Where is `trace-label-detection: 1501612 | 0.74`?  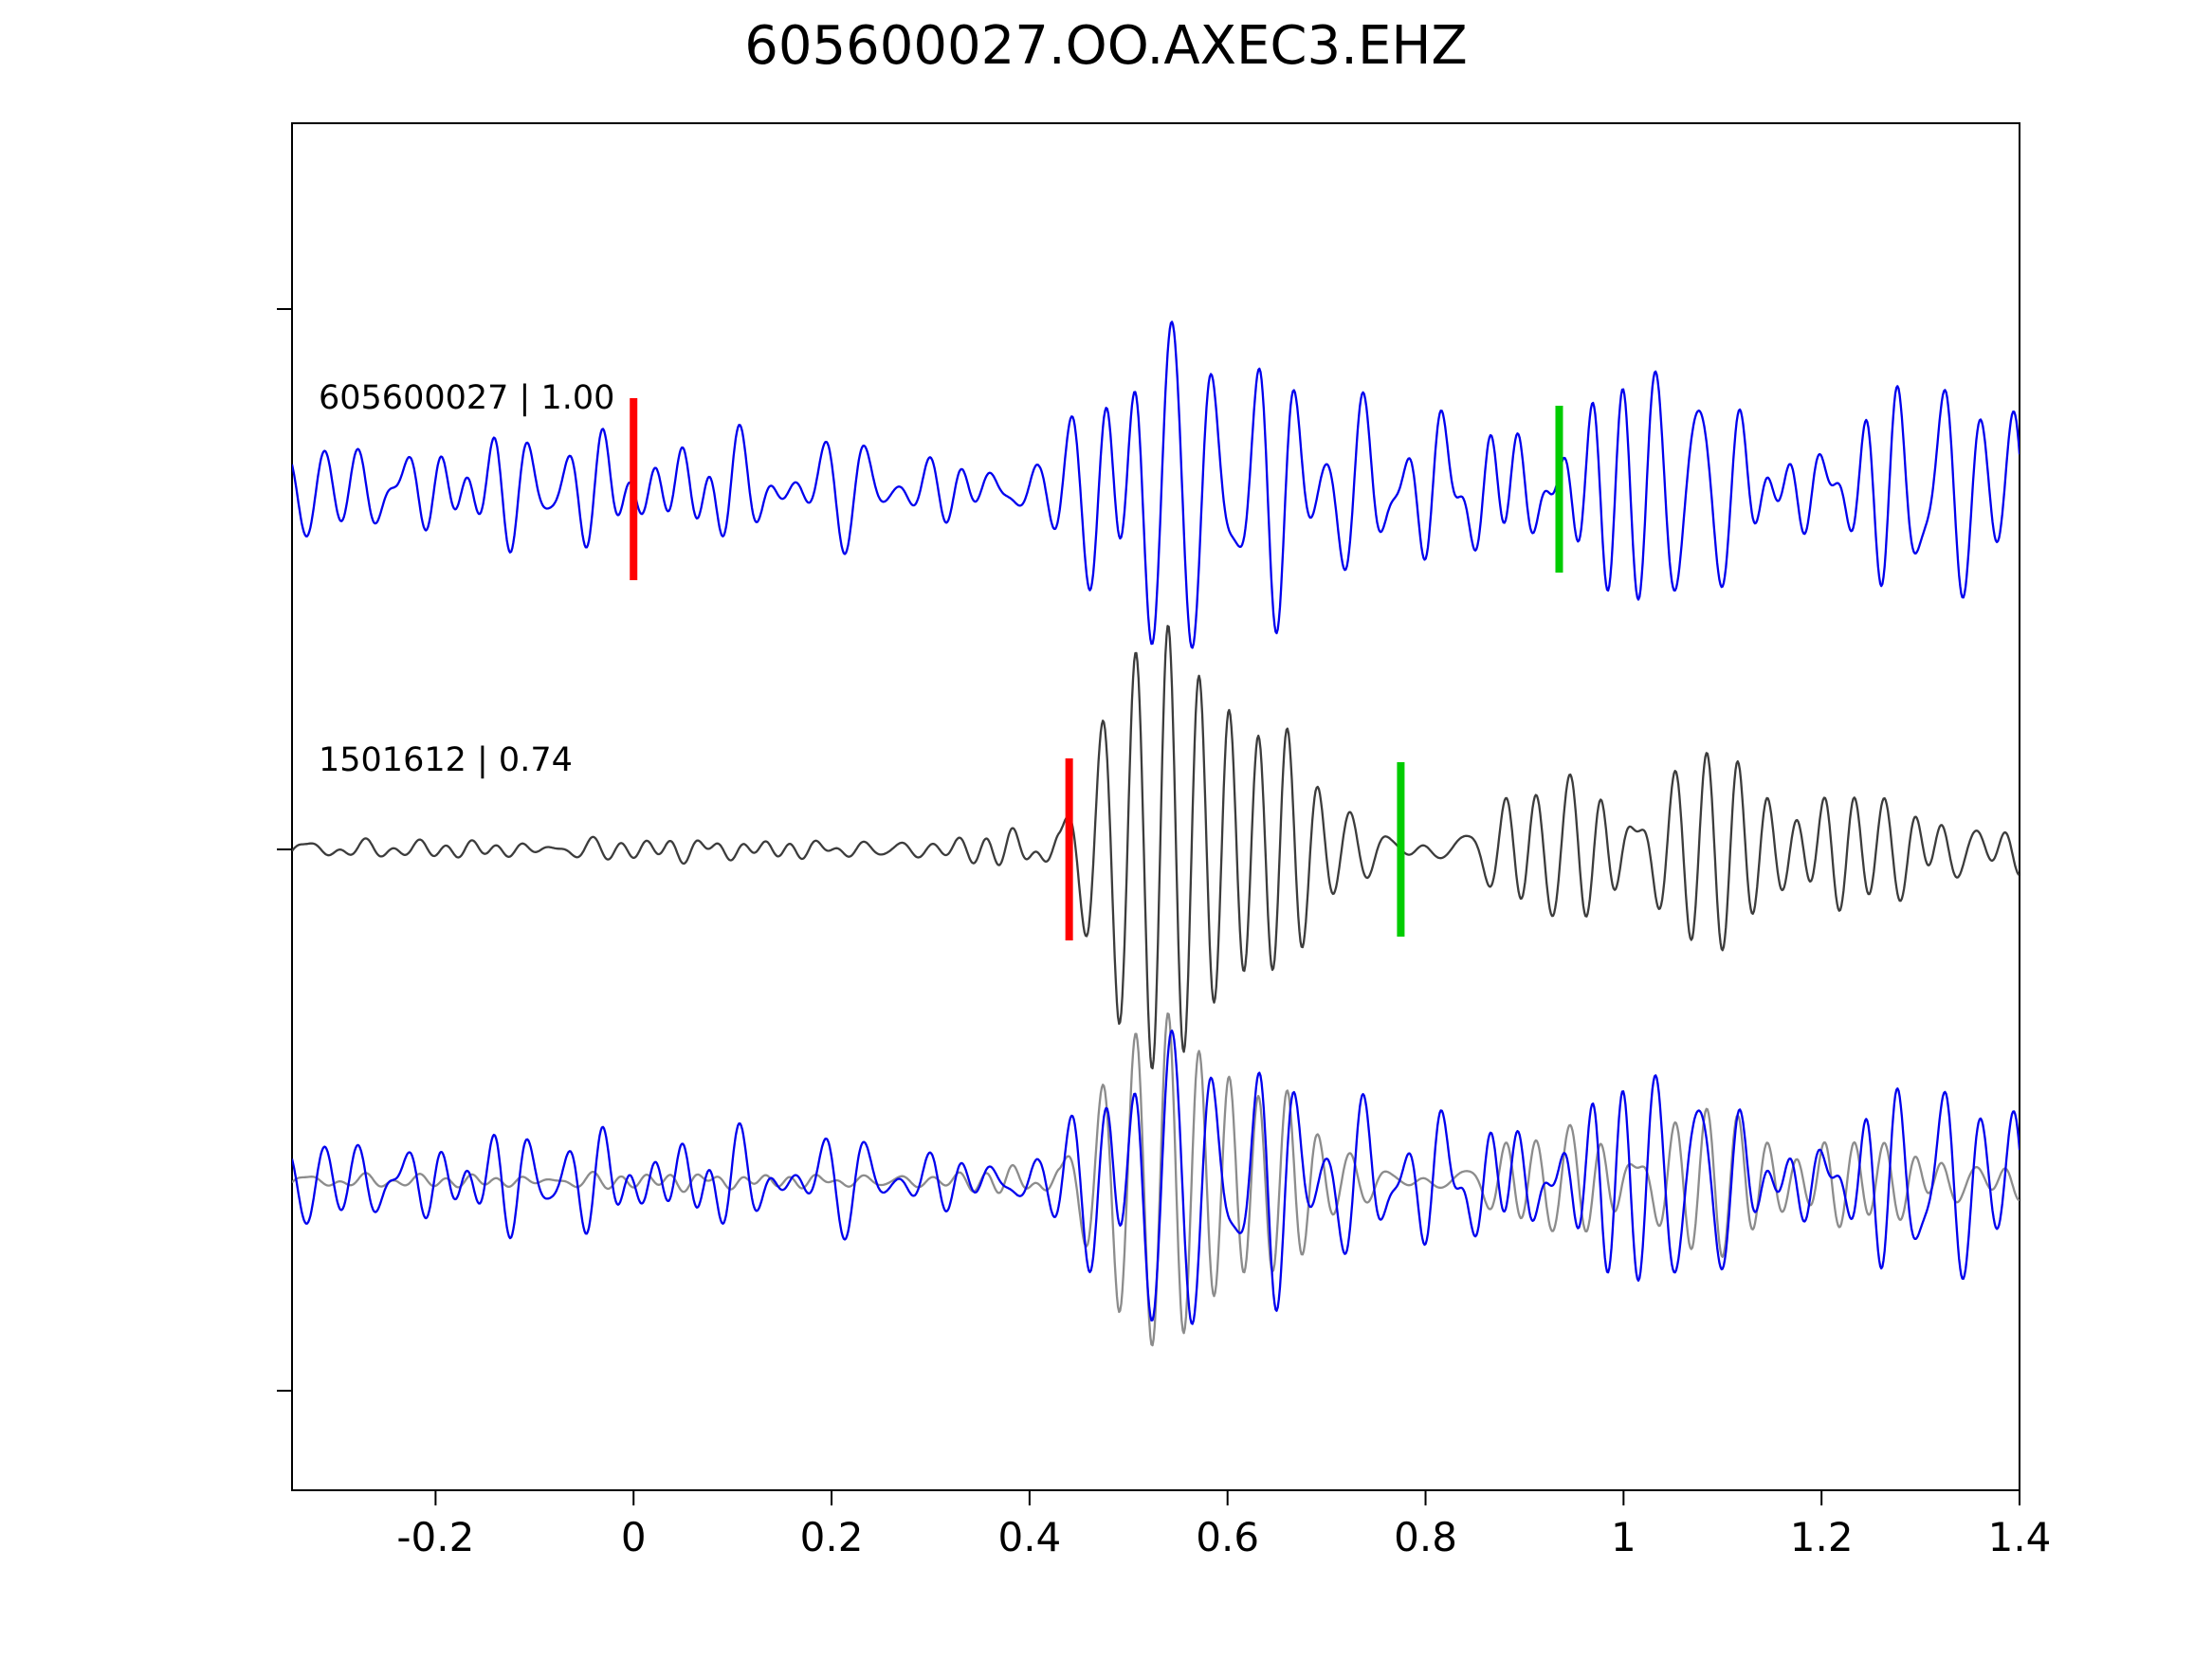 trace-label-detection: 1501612 | 0.74 is located at coordinates (446, 760).